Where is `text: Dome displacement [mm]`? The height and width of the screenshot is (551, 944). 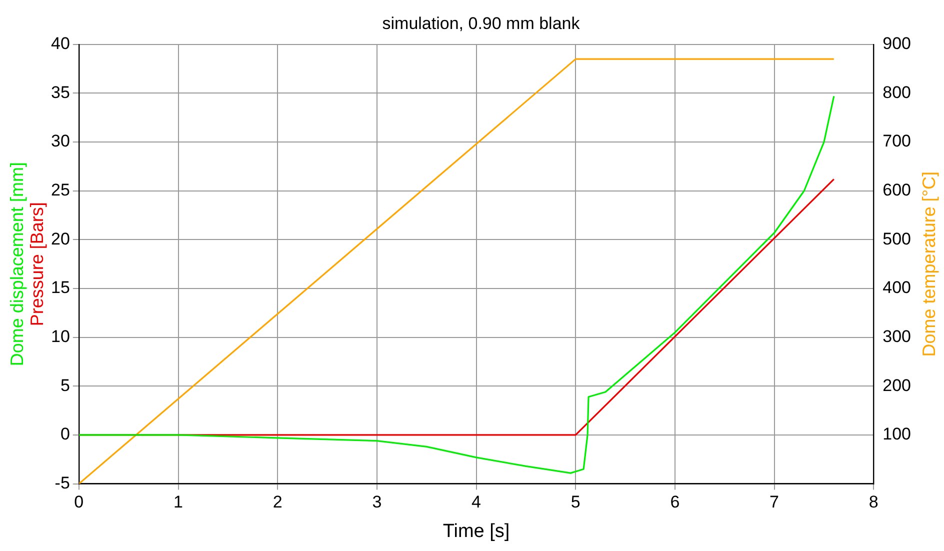 text: Dome displacement [mm] is located at coordinates (16, 264).